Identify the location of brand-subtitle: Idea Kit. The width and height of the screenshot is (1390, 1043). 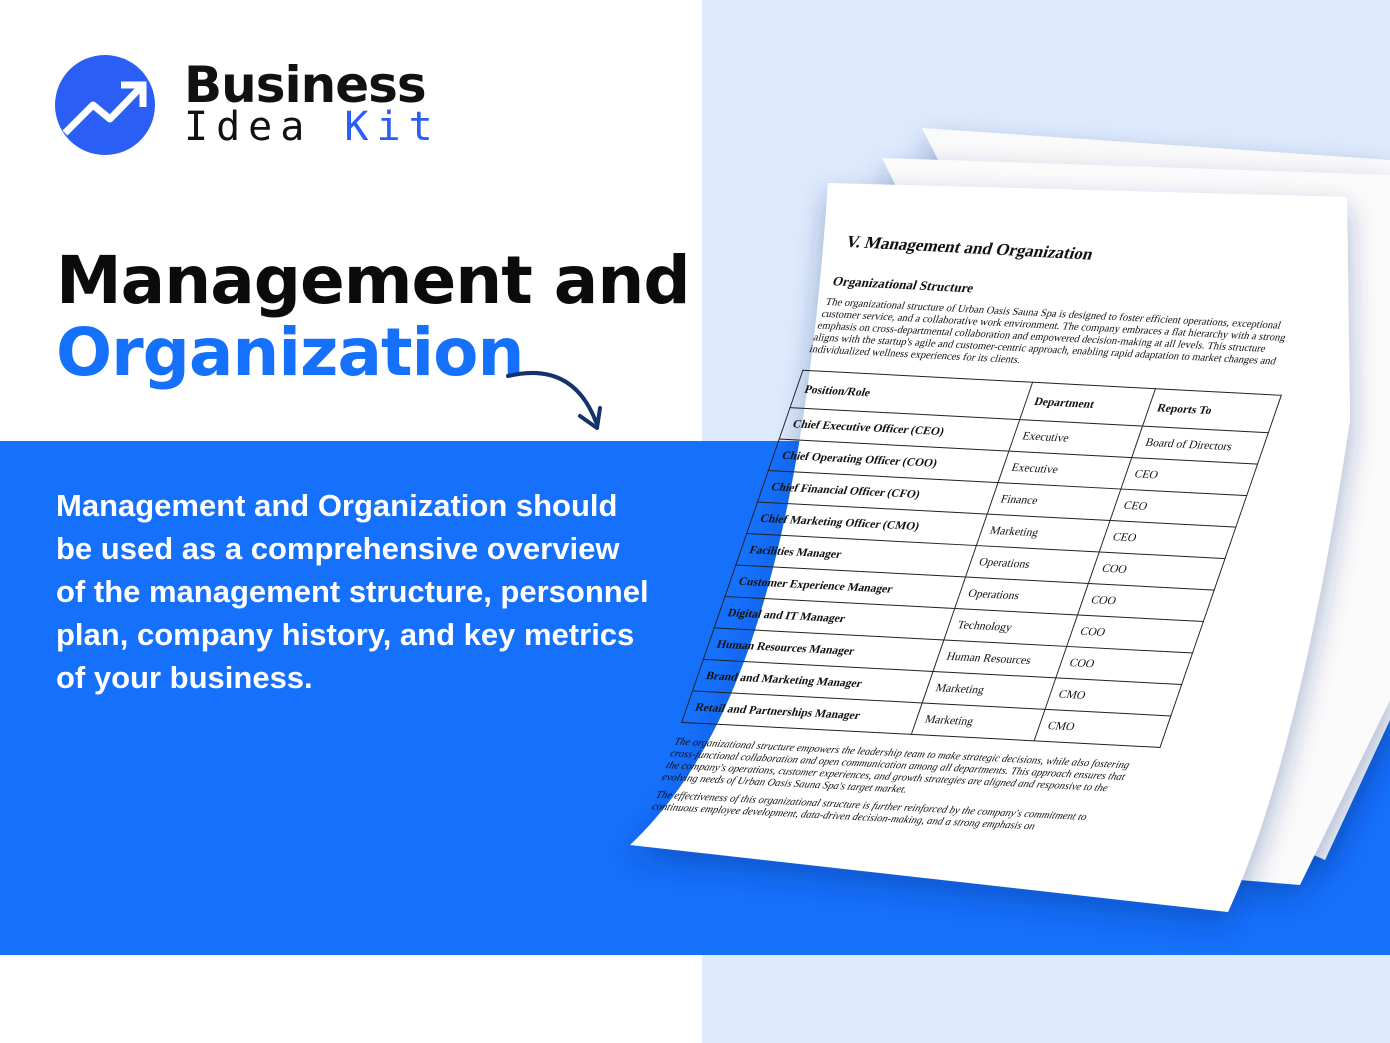
(312, 127).